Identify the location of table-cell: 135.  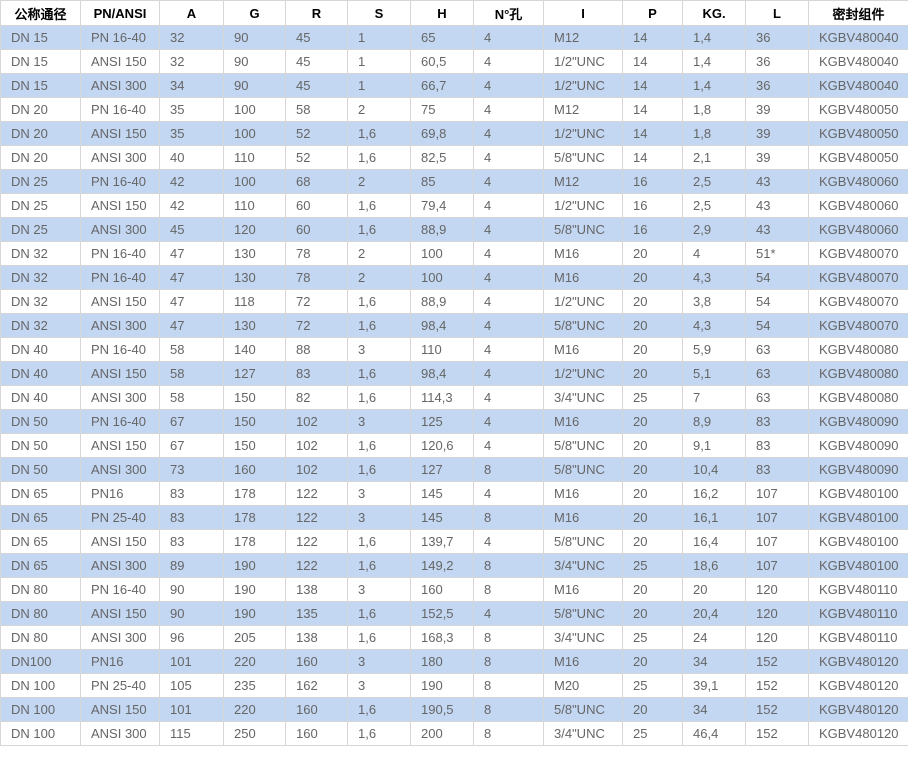
(316, 613).